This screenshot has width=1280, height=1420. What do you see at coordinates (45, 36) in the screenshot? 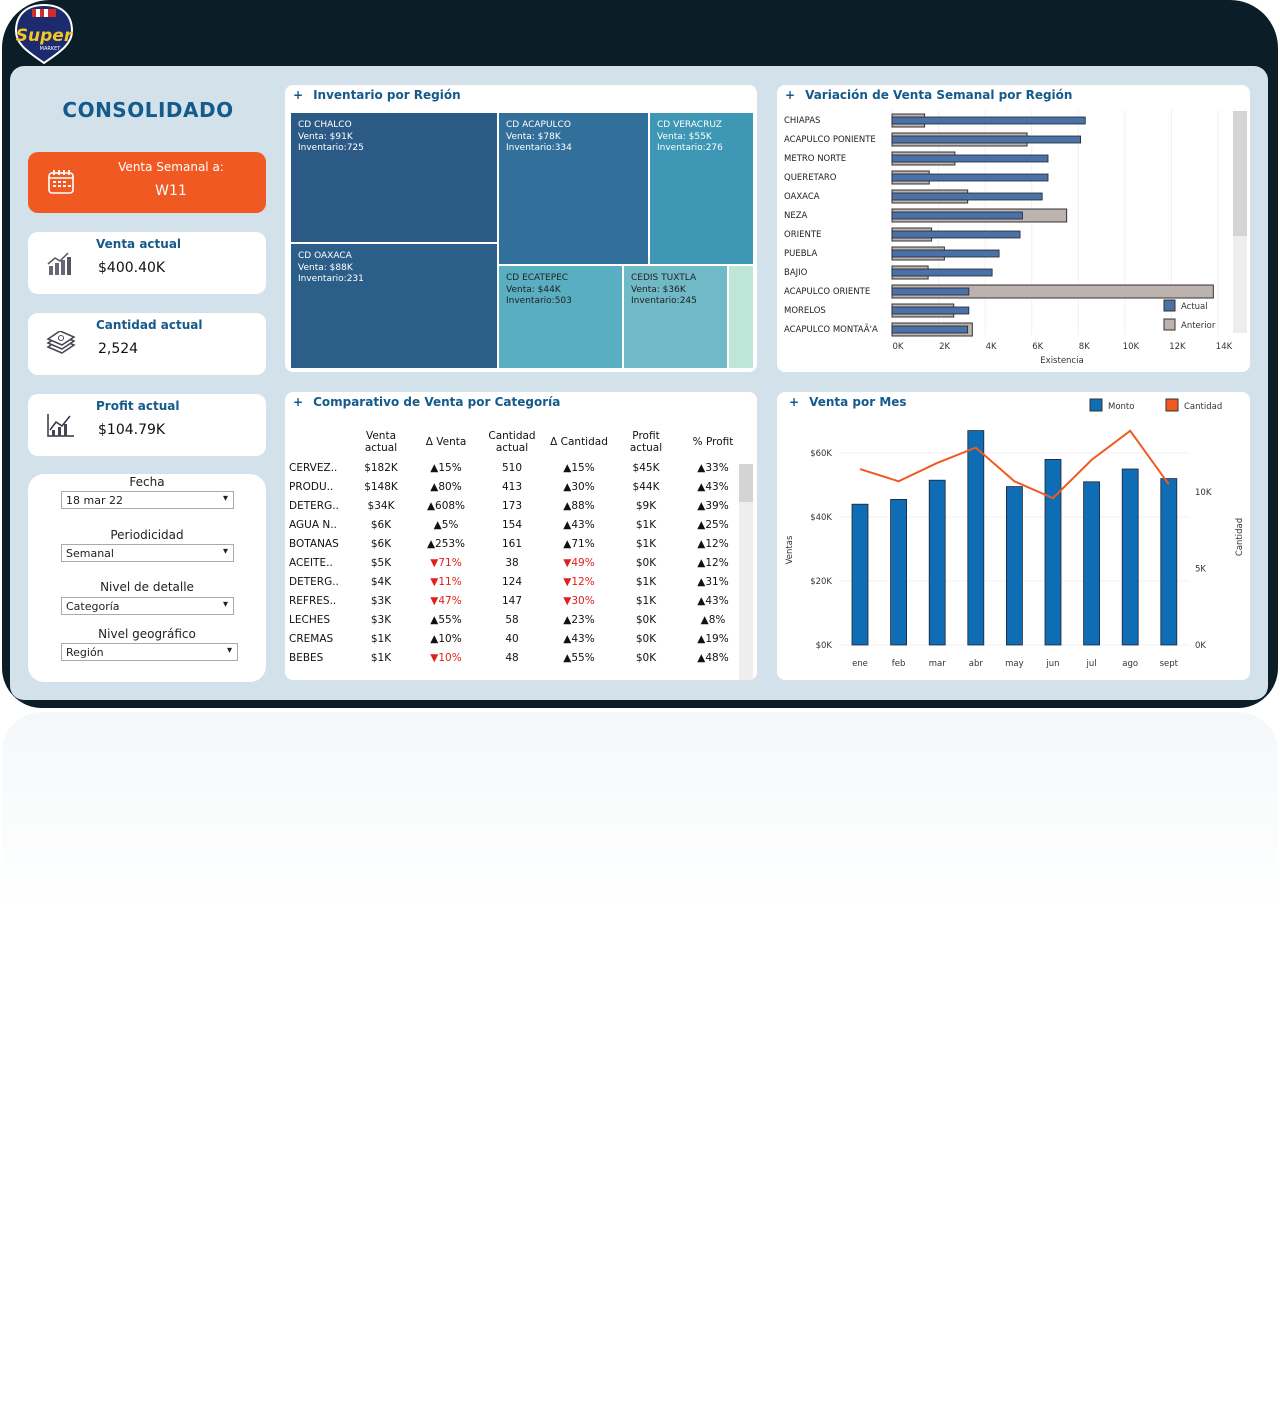
I see `svg-text: Super` at bounding box center [45, 36].